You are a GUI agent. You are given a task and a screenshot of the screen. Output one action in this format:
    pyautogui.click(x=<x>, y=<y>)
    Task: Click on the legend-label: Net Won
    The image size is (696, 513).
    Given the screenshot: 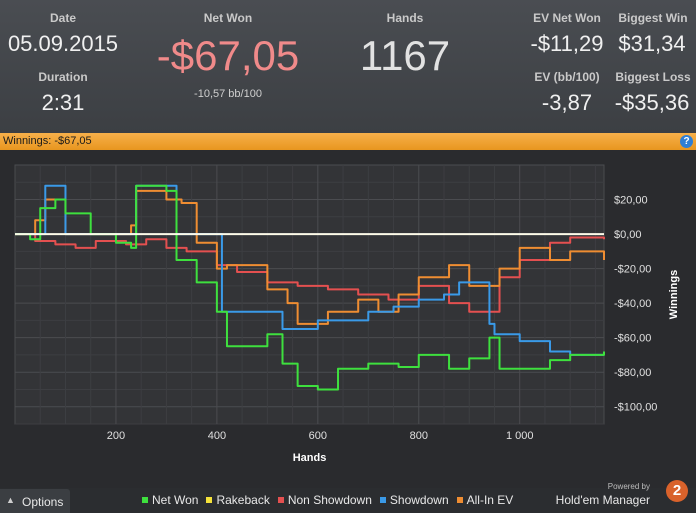 What is the action you would take?
    pyautogui.click(x=175, y=500)
    